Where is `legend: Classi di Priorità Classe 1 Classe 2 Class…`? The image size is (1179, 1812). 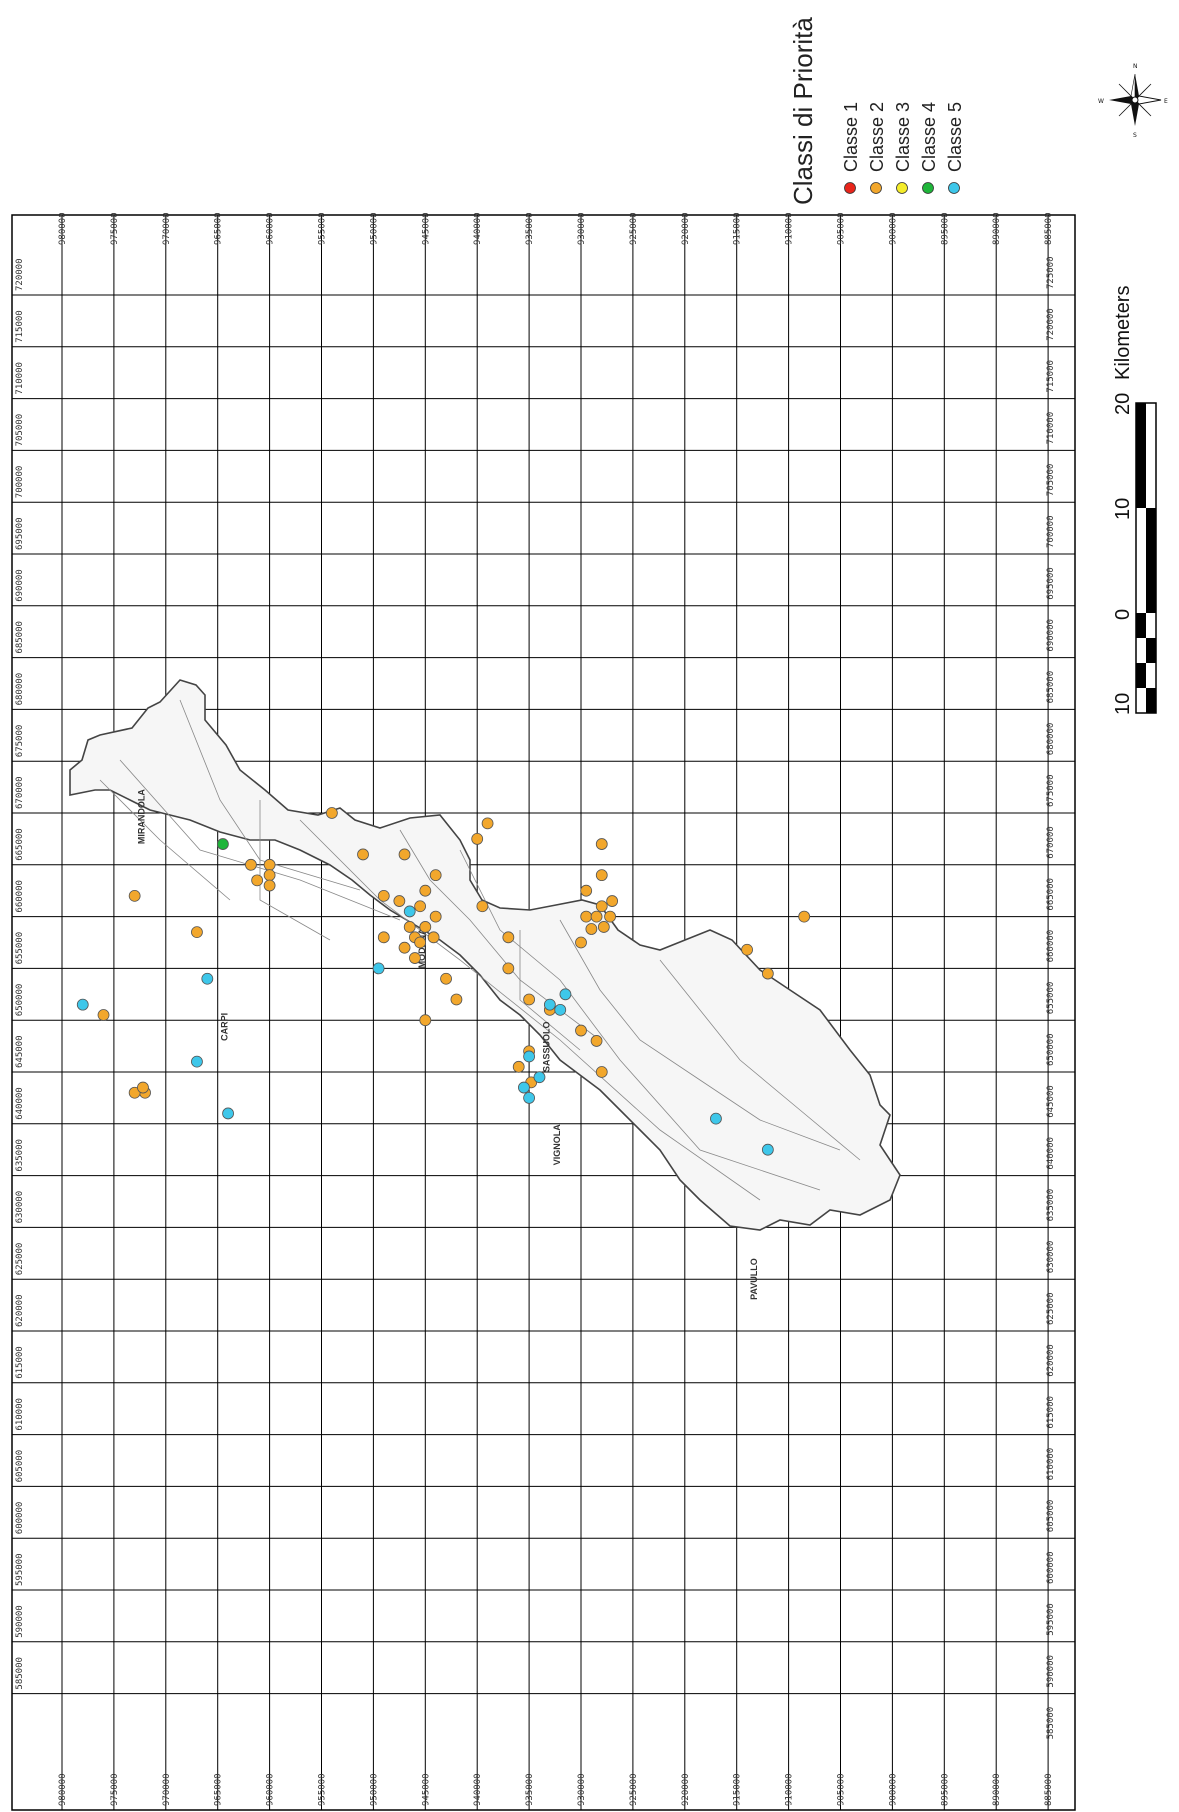
legend: Classi di Priorità Classe 1 Classe 2 Class… is located at coordinates (876, 111).